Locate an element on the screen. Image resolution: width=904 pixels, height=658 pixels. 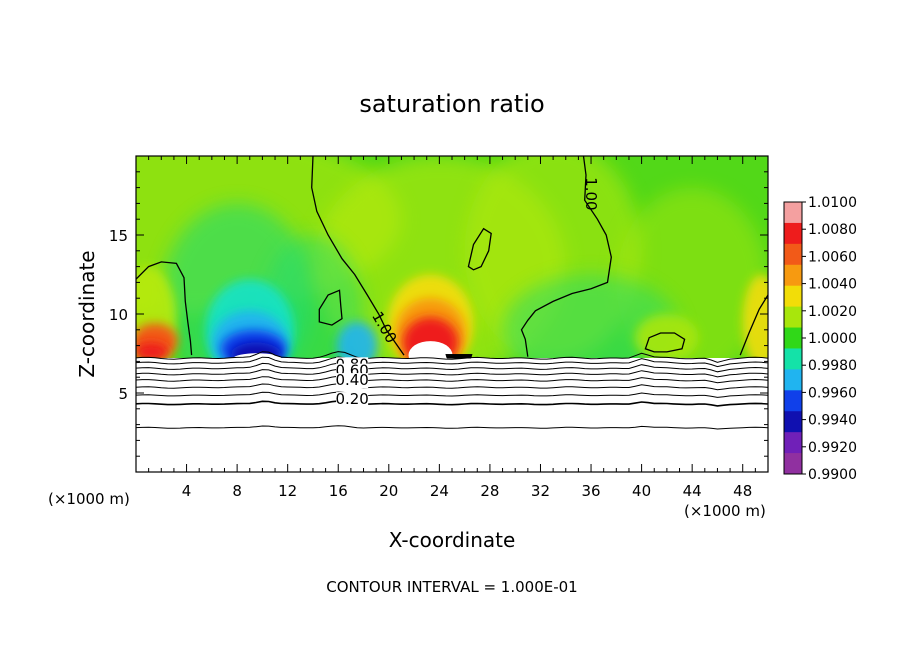
colorbar-label: 1.0040 is located at coordinates (832, 285).